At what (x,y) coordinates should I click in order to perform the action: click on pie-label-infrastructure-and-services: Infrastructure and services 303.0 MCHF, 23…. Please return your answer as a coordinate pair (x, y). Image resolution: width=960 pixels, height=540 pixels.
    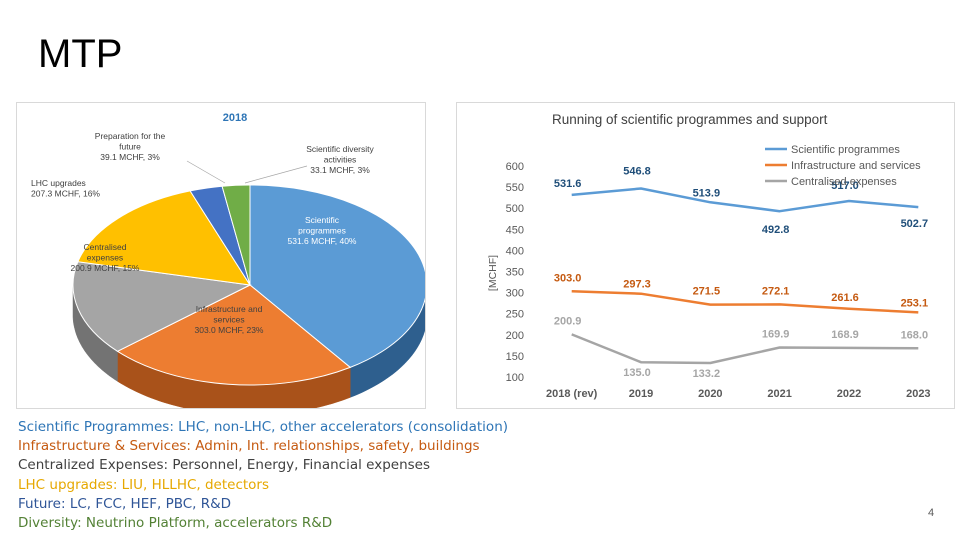
    Looking at the image, I should click on (229, 319).